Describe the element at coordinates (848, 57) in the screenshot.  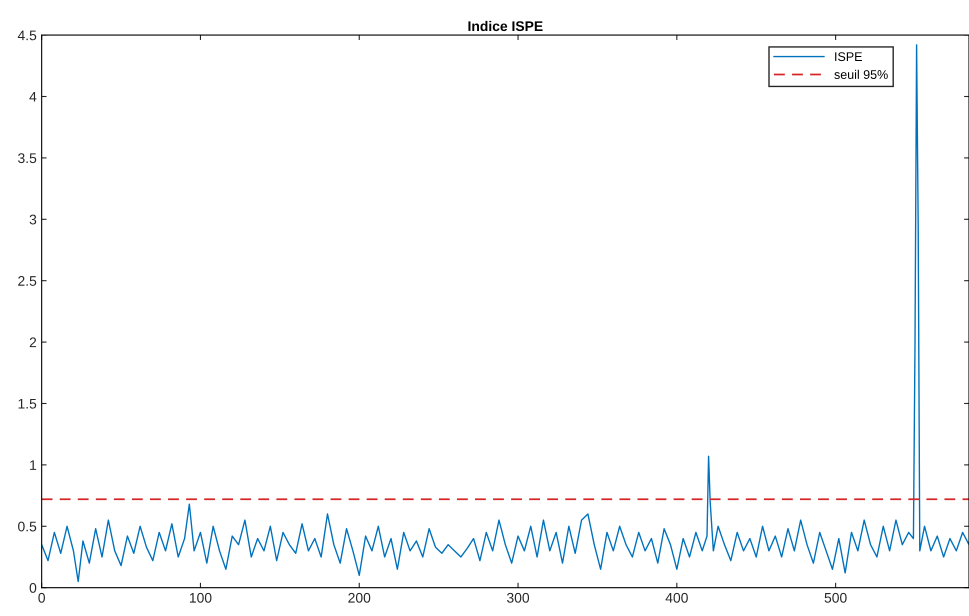
I see `legend-label: ISPE` at that location.